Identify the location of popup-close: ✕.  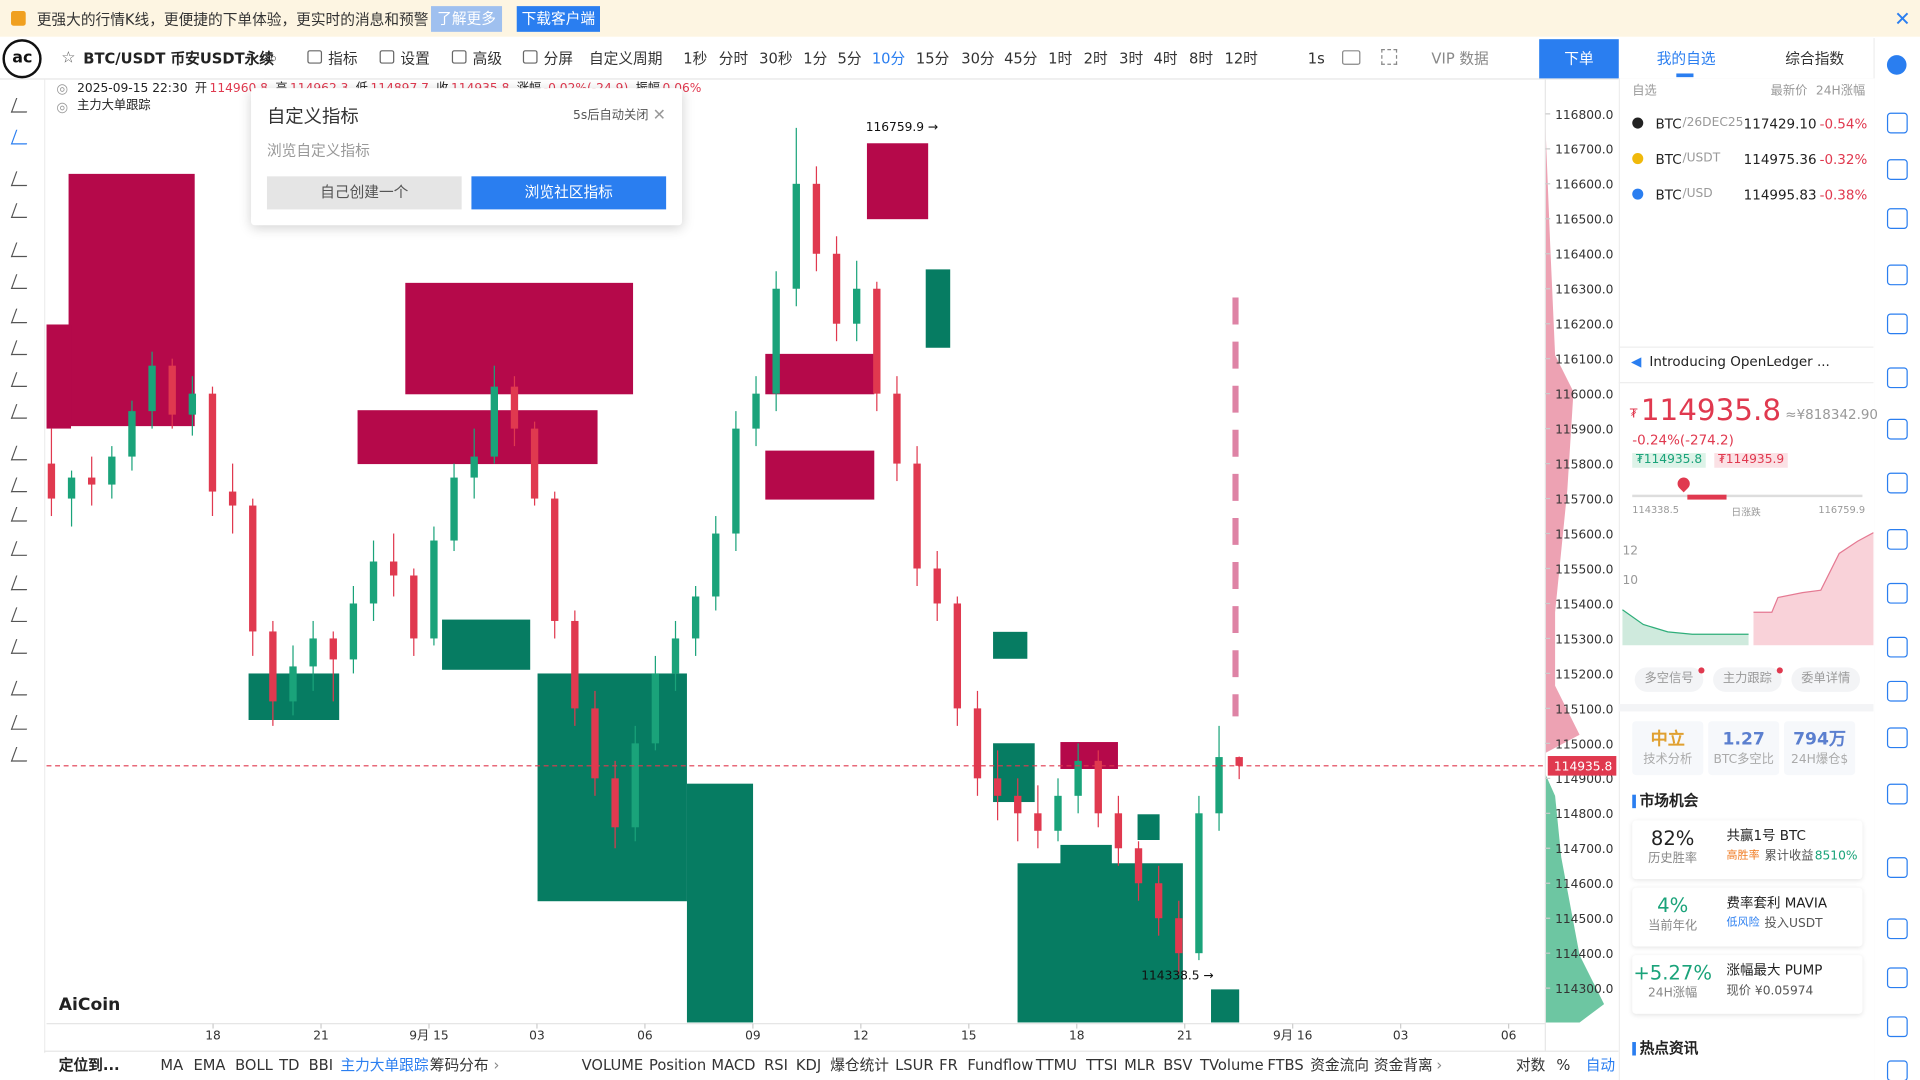
(659, 115).